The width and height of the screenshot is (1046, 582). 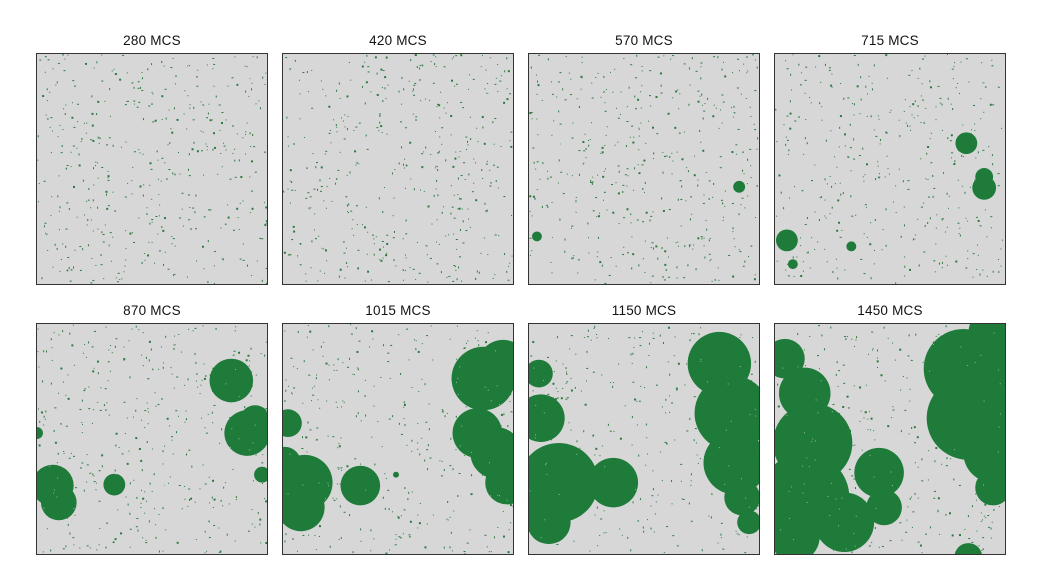 What do you see at coordinates (398, 310) in the screenshot?
I see `panel-title: 1015 MCS` at bounding box center [398, 310].